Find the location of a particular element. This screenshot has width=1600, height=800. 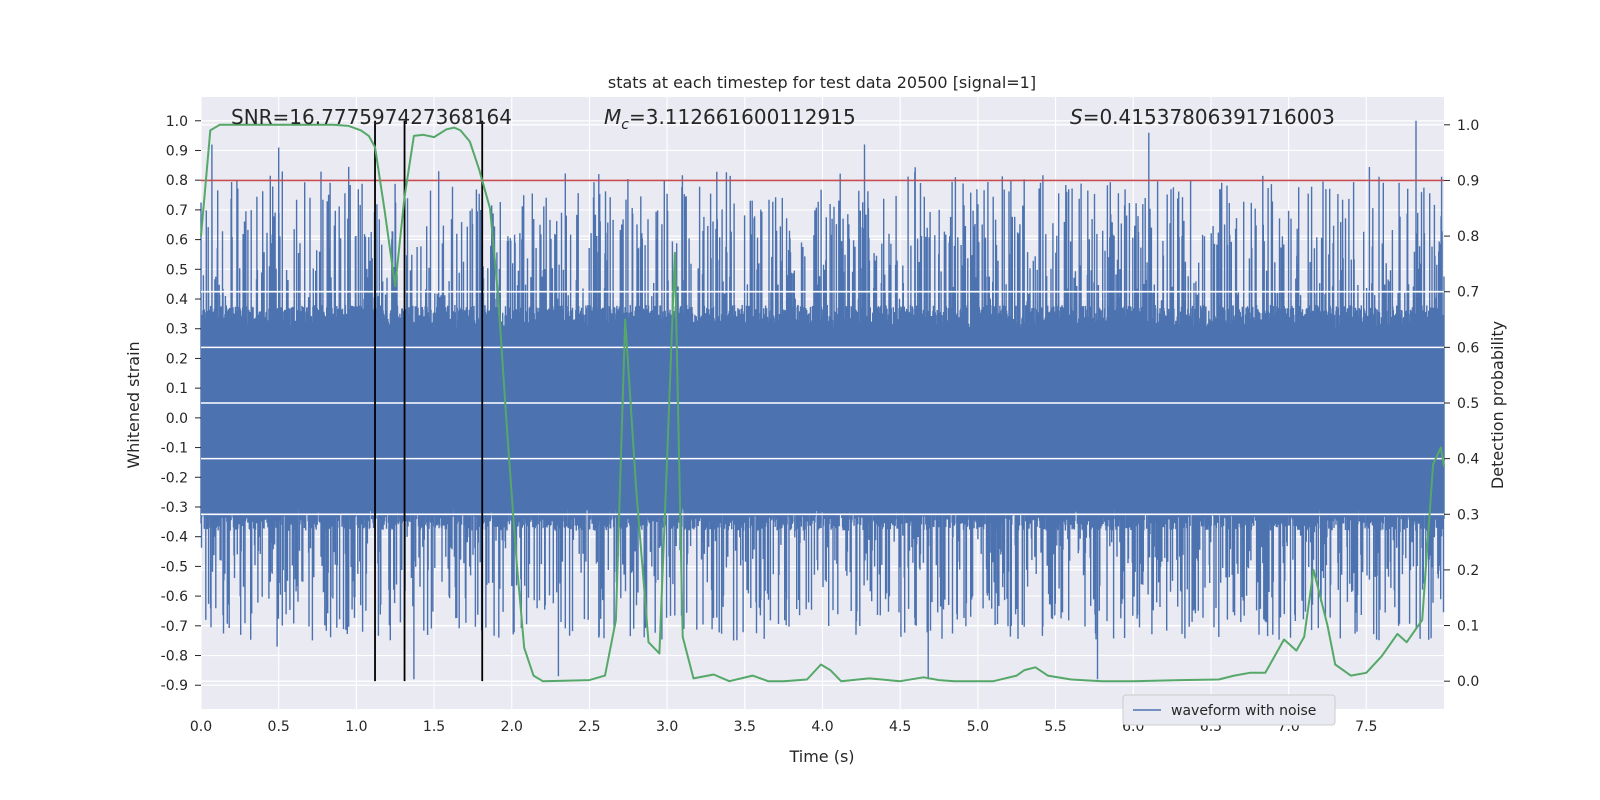

left-y-tick-label: 0.0 is located at coordinates (177, 419).